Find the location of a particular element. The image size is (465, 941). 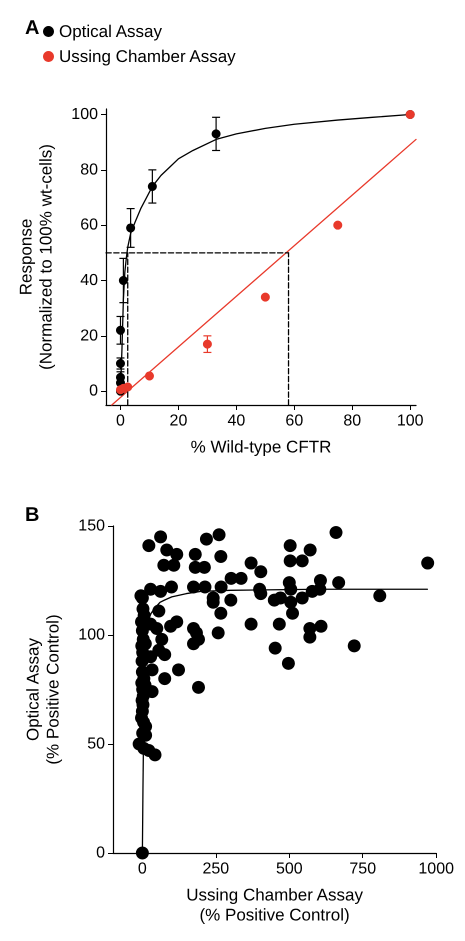

legend-label: Optical Assay is located at coordinates (110, 31).